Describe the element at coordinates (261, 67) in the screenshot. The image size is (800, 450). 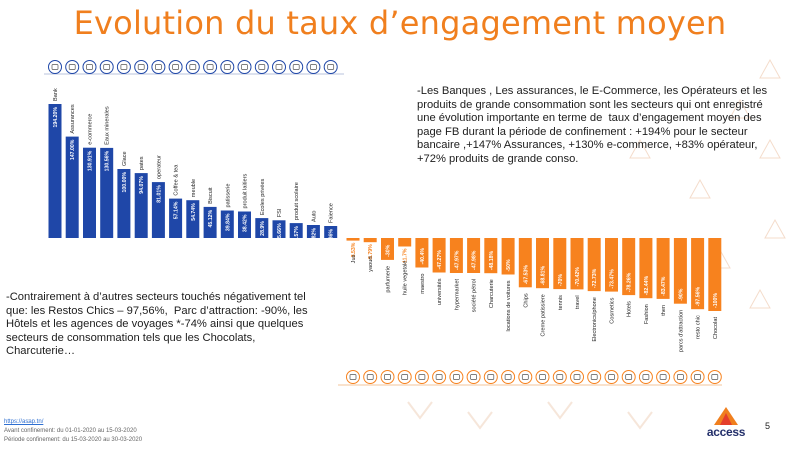
I see `school-icon` at that location.